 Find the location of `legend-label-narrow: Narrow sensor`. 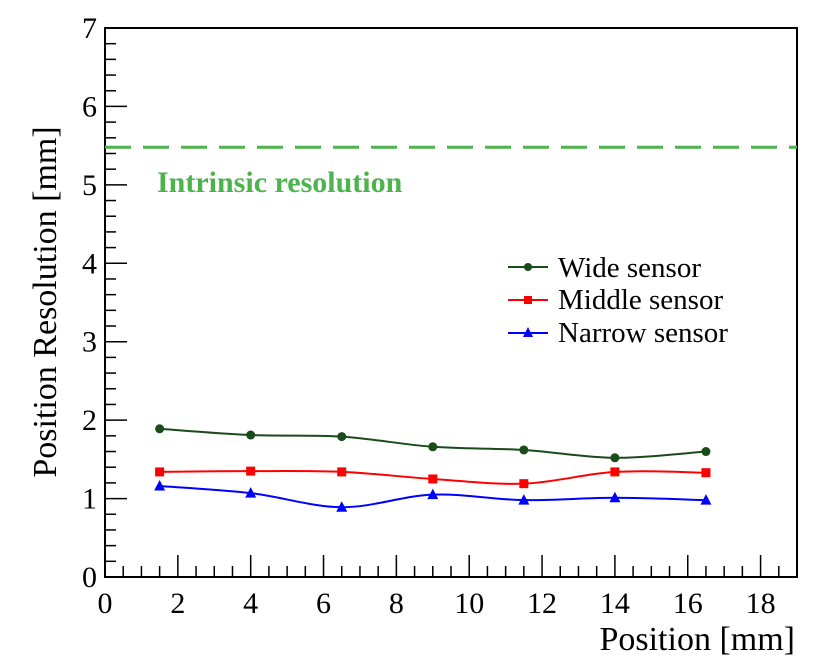

legend-label-narrow: Narrow sensor is located at coordinates (643, 333).